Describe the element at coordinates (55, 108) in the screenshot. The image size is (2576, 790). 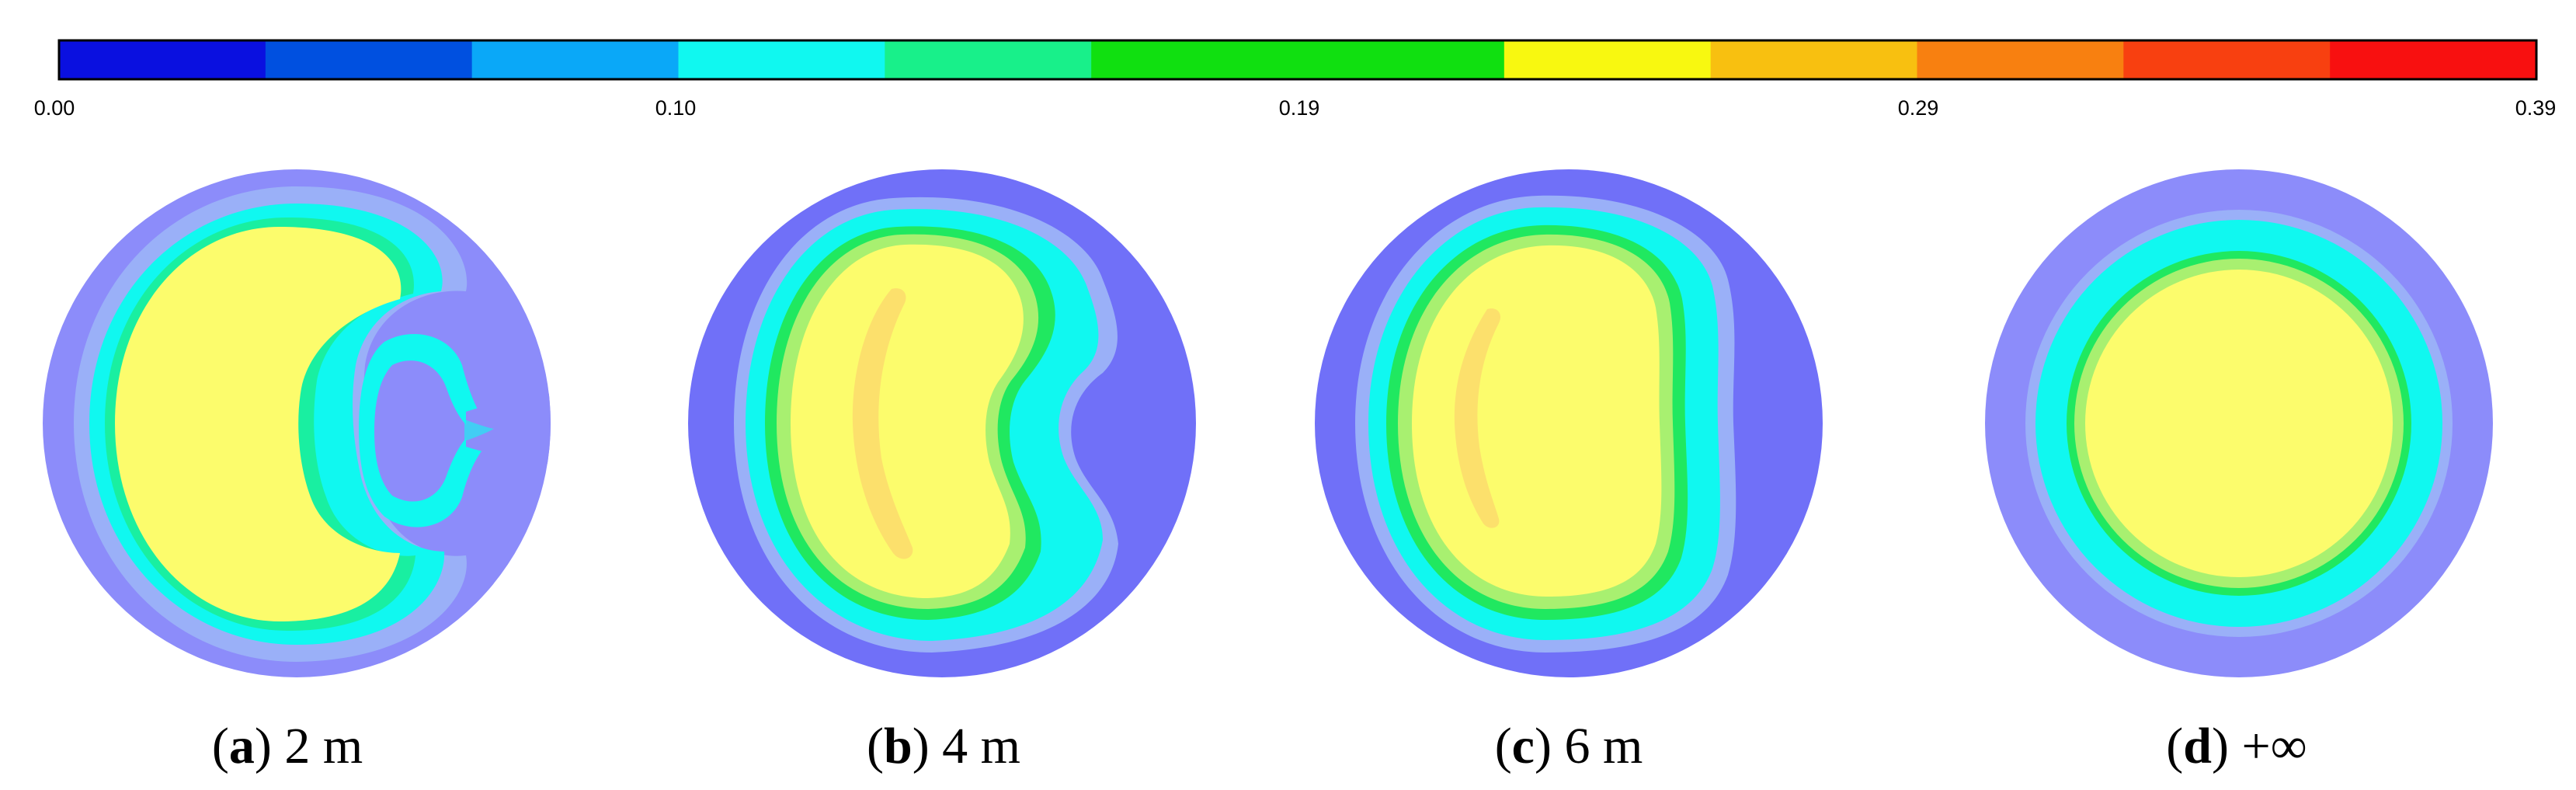
I see `colorbar-tick-0: 0.00` at that location.